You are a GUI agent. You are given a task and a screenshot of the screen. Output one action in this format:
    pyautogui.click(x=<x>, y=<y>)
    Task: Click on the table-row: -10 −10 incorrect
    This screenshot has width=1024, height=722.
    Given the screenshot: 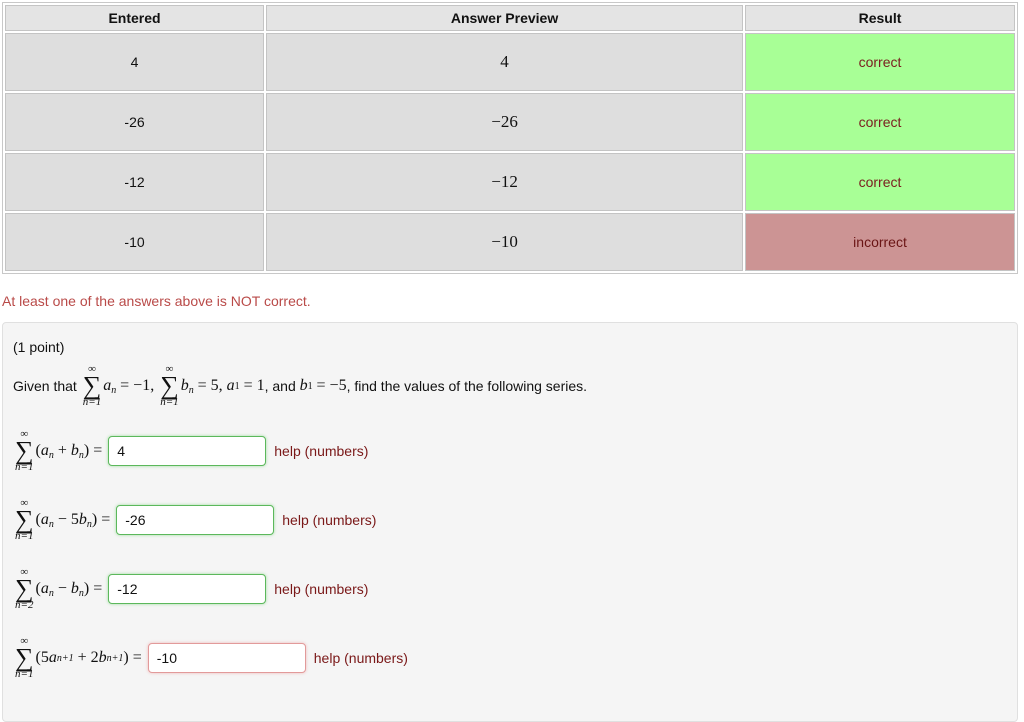 What is the action you would take?
    pyautogui.click(x=510, y=242)
    